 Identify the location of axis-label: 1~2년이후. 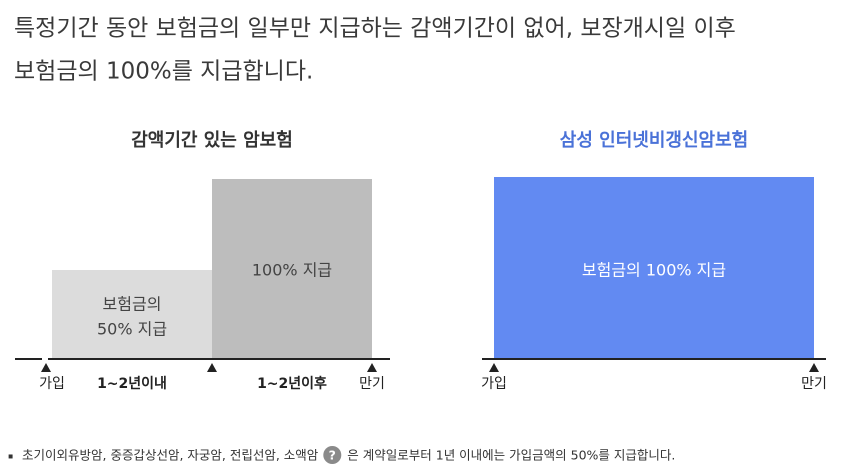
(292, 383).